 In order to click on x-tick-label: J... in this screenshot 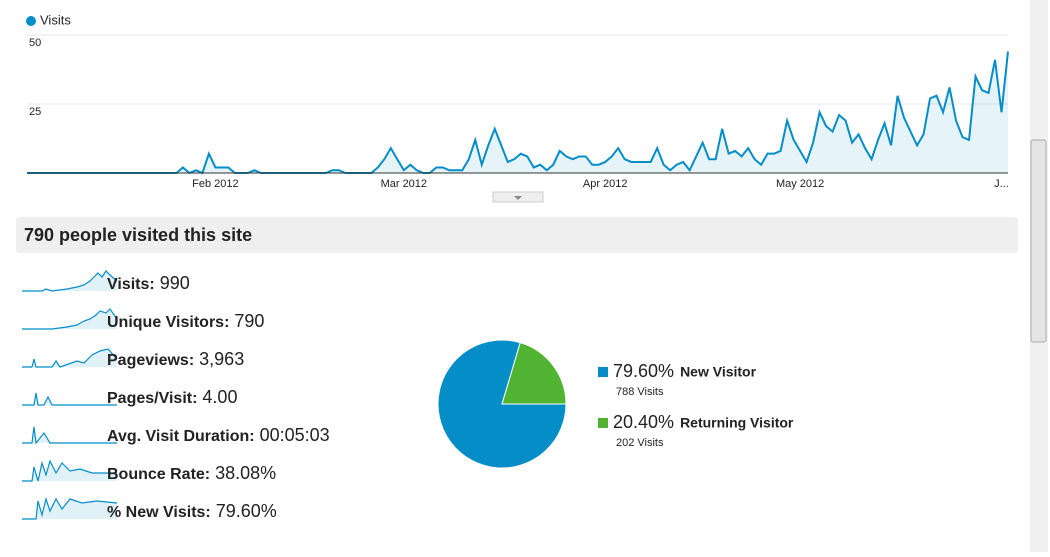, I will do `click(1001, 184)`.